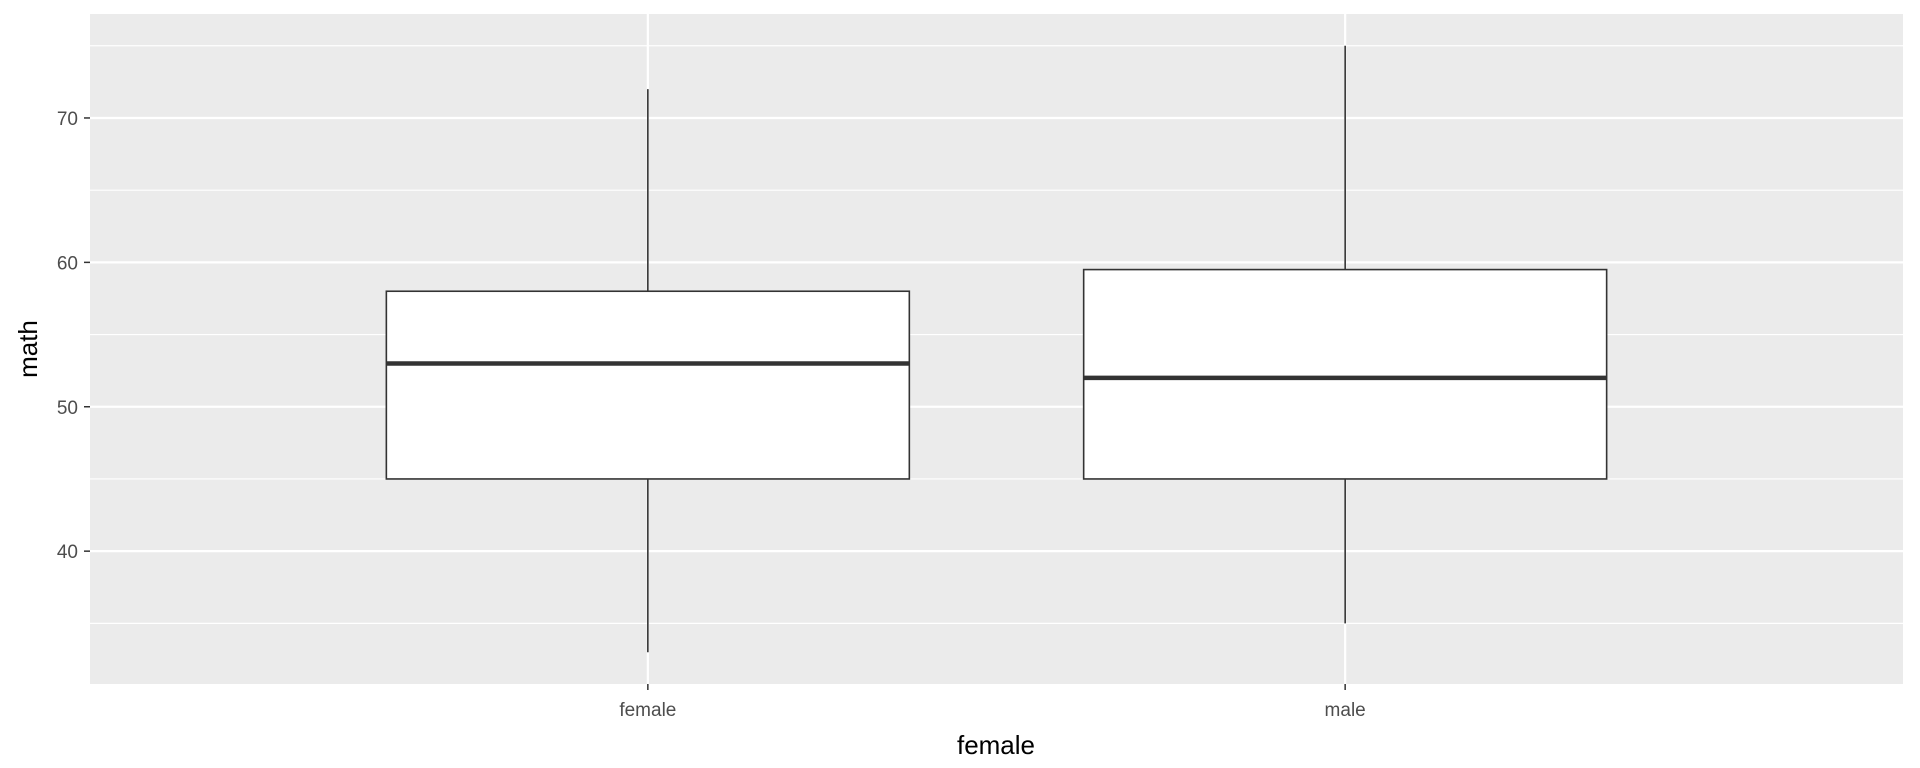 The width and height of the screenshot is (1920, 768). What do you see at coordinates (1345, 710) in the screenshot?
I see `x-tick-label: male` at bounding box center [1345, 710].